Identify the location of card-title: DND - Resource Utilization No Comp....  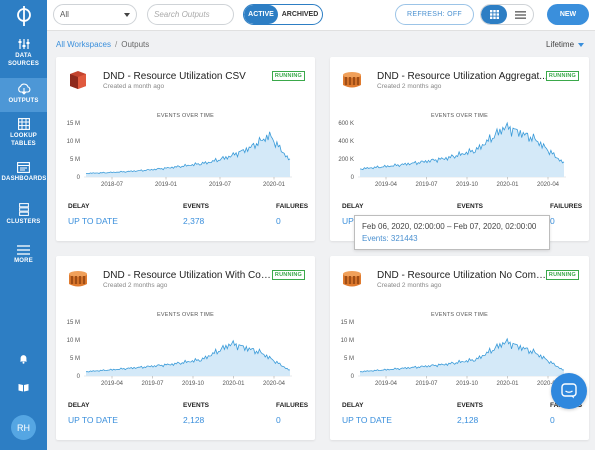
(463, 275).